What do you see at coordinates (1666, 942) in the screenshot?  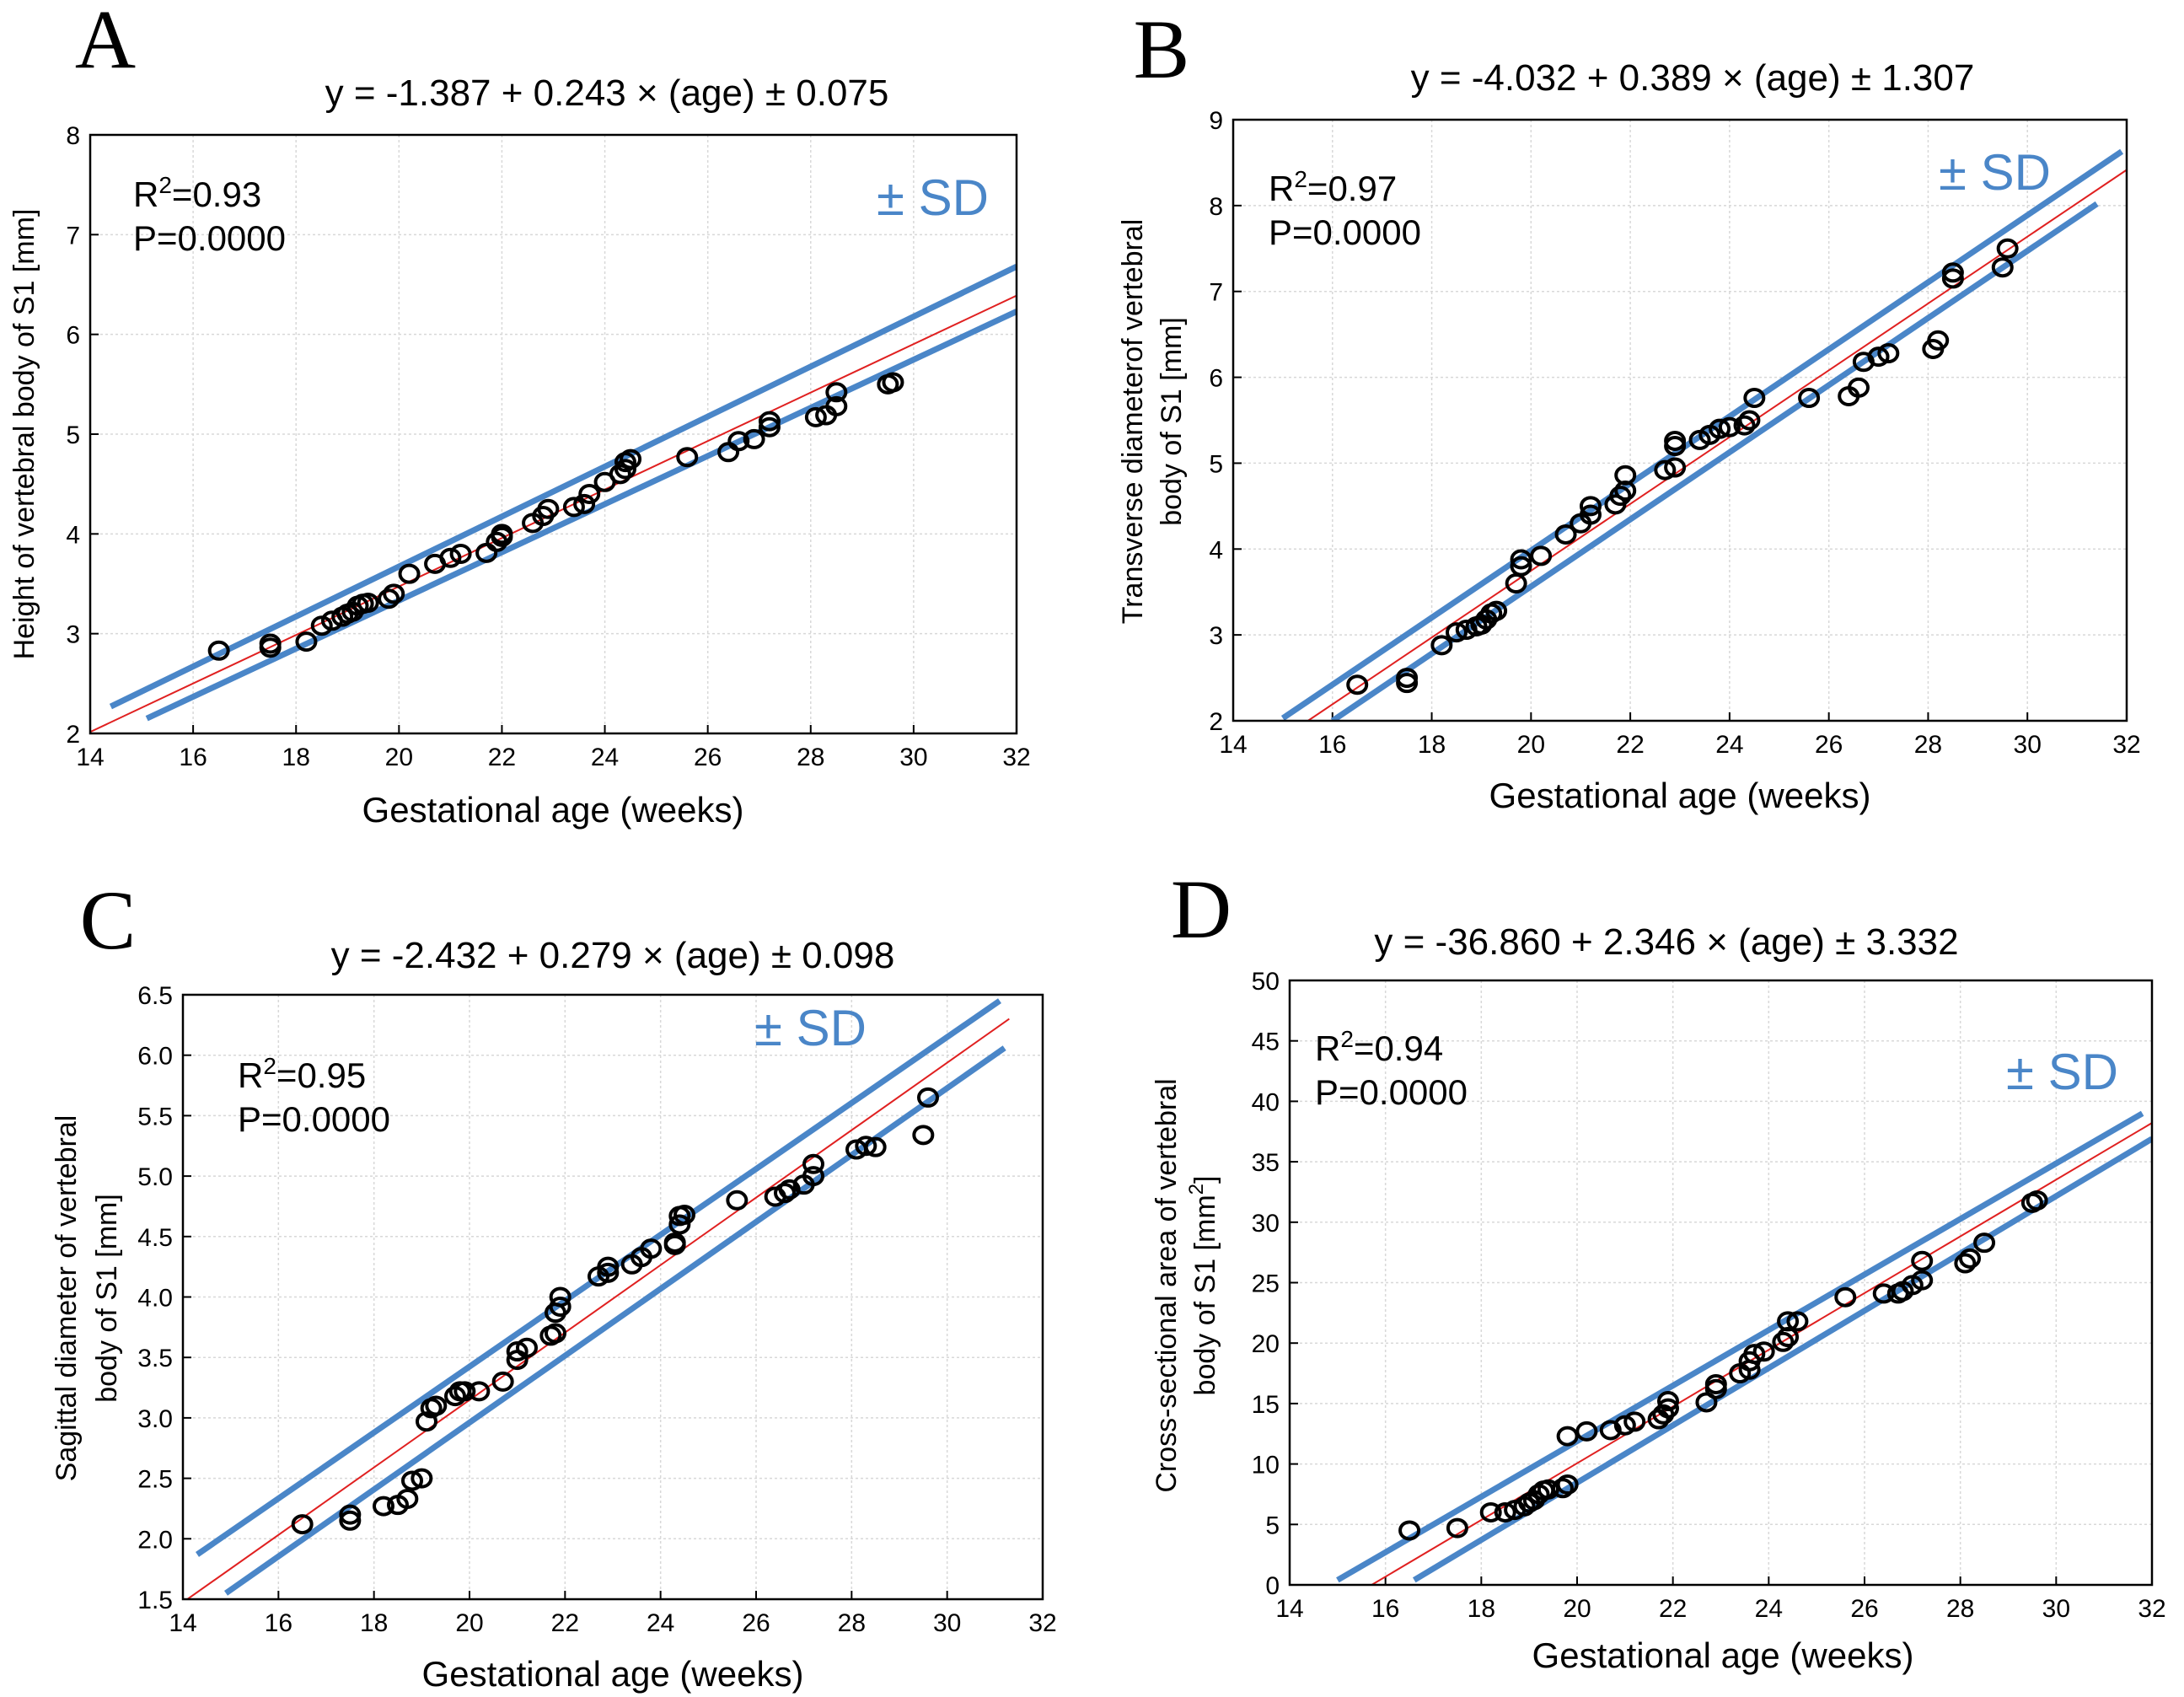 I see `regression-equation: y = -36.860 + 2.346 × (age) ± 3.332` at bounding box center [1666, 942].